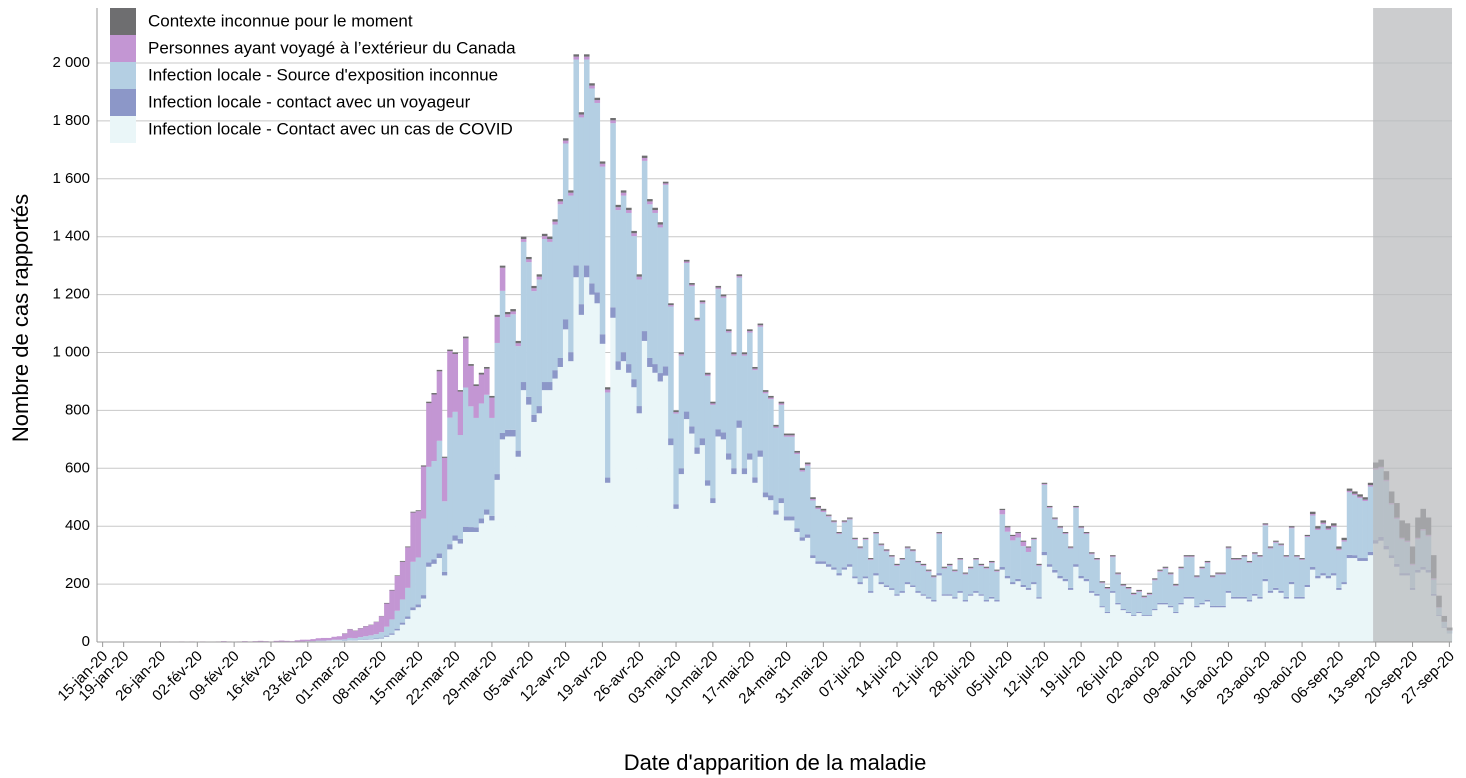 This screenshot has width=1466, height=778. I want to click on legend-swatch, so click(123, 102).